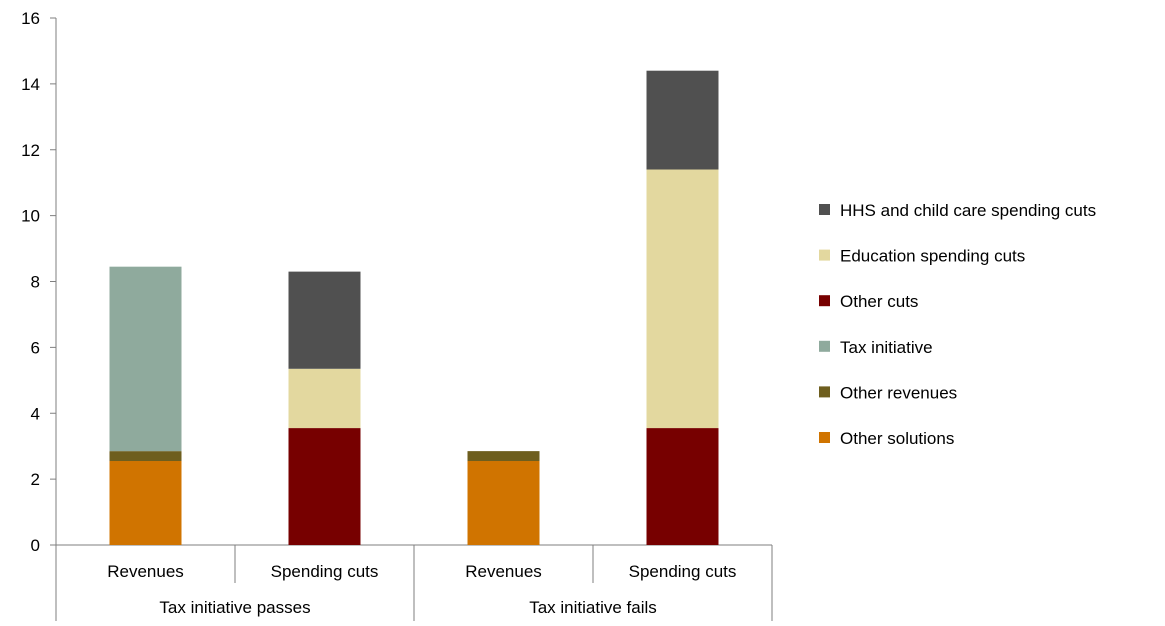 This screenshot has width=1165, height=626. What do you see at coordinates (30, 84) in the screenshot?
I see `y-tick-label: 14` at bounding box center [30, 84].